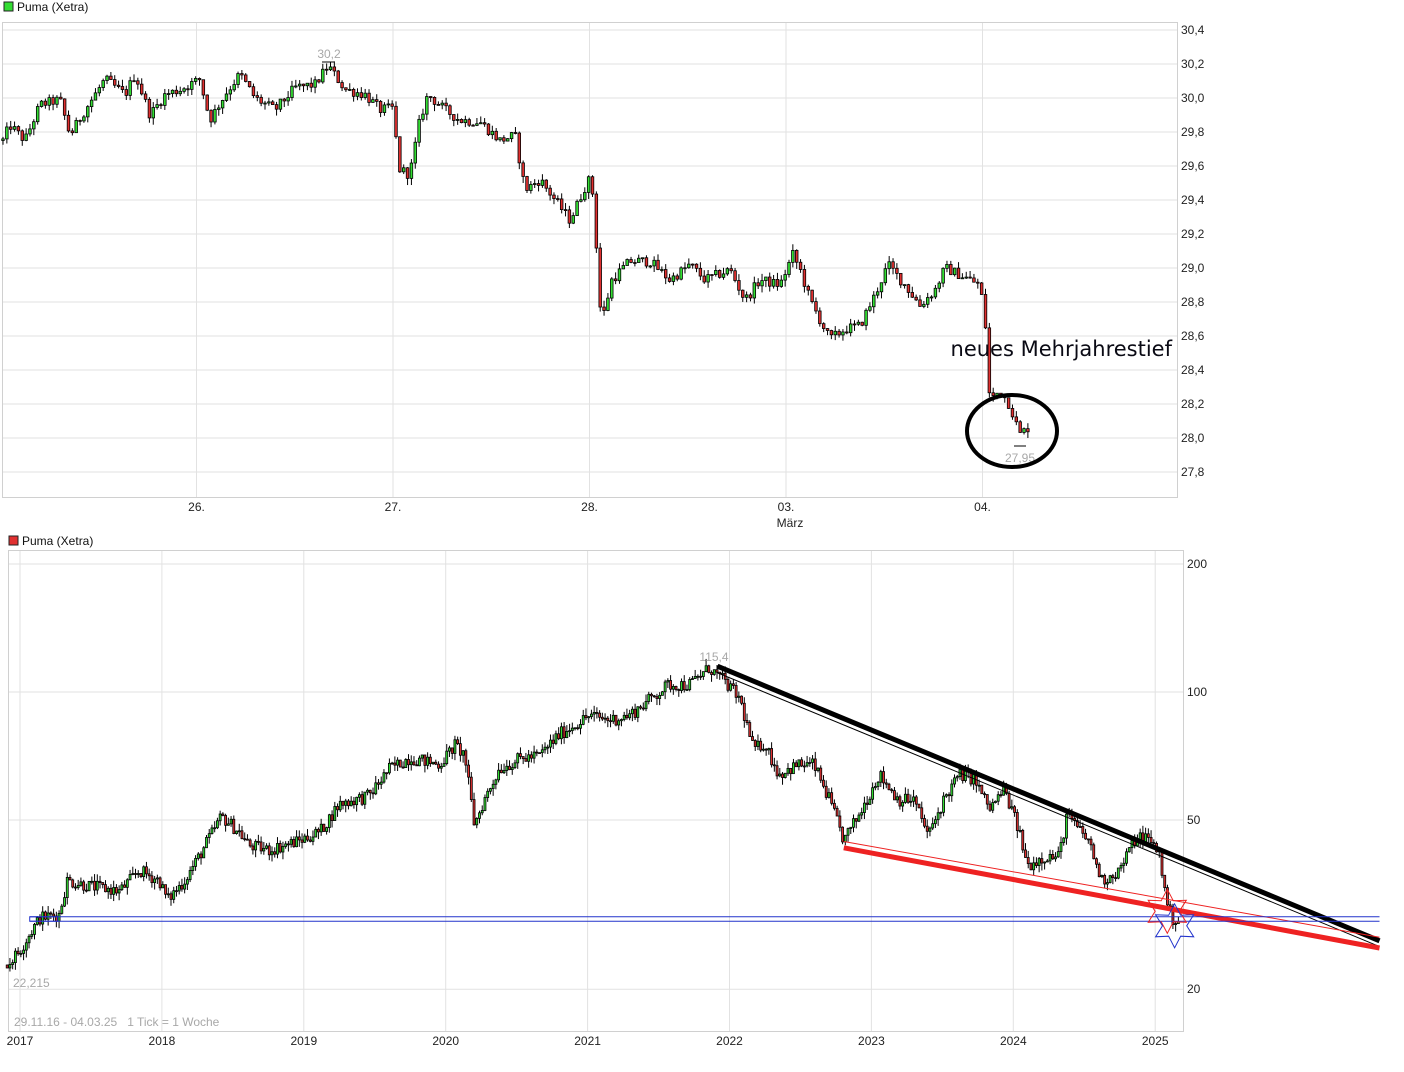 The height and width of the screenshot is (1072, 1404). Describe the element at coordinates (1193, 268) in the screenshot. I see `y-tick-label: 29,0` at that location.